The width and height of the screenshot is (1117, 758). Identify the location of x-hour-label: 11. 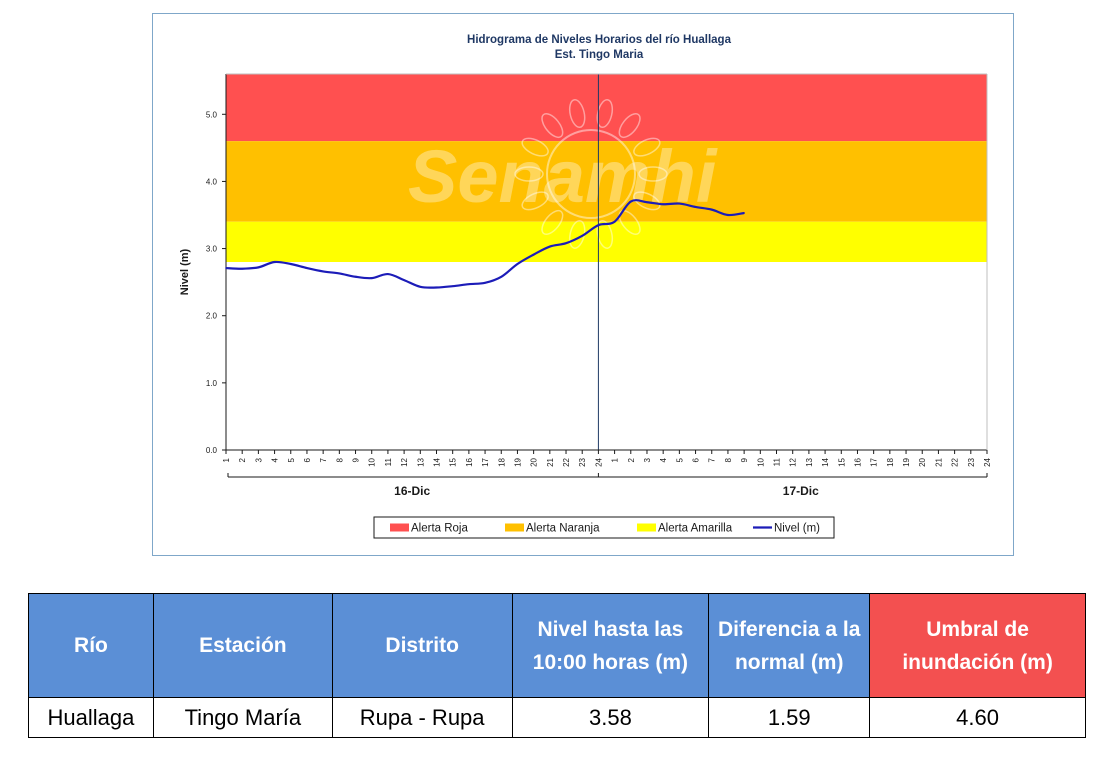
(388, 461).